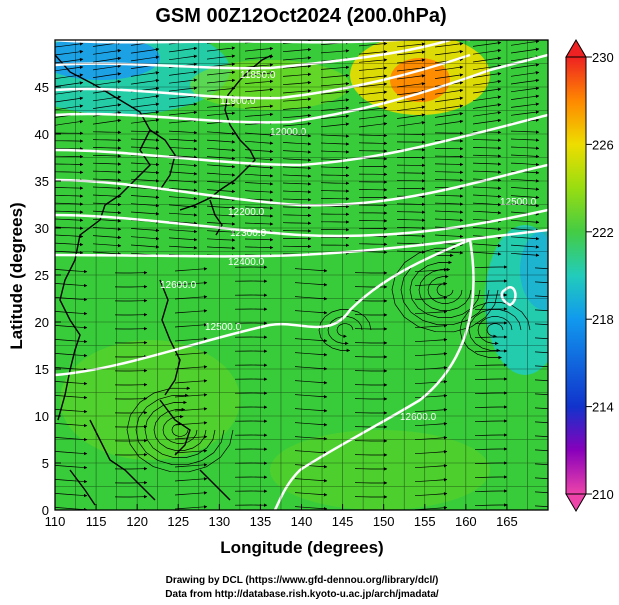  I want to click on y-tick-label: 25, so click(42, 275).